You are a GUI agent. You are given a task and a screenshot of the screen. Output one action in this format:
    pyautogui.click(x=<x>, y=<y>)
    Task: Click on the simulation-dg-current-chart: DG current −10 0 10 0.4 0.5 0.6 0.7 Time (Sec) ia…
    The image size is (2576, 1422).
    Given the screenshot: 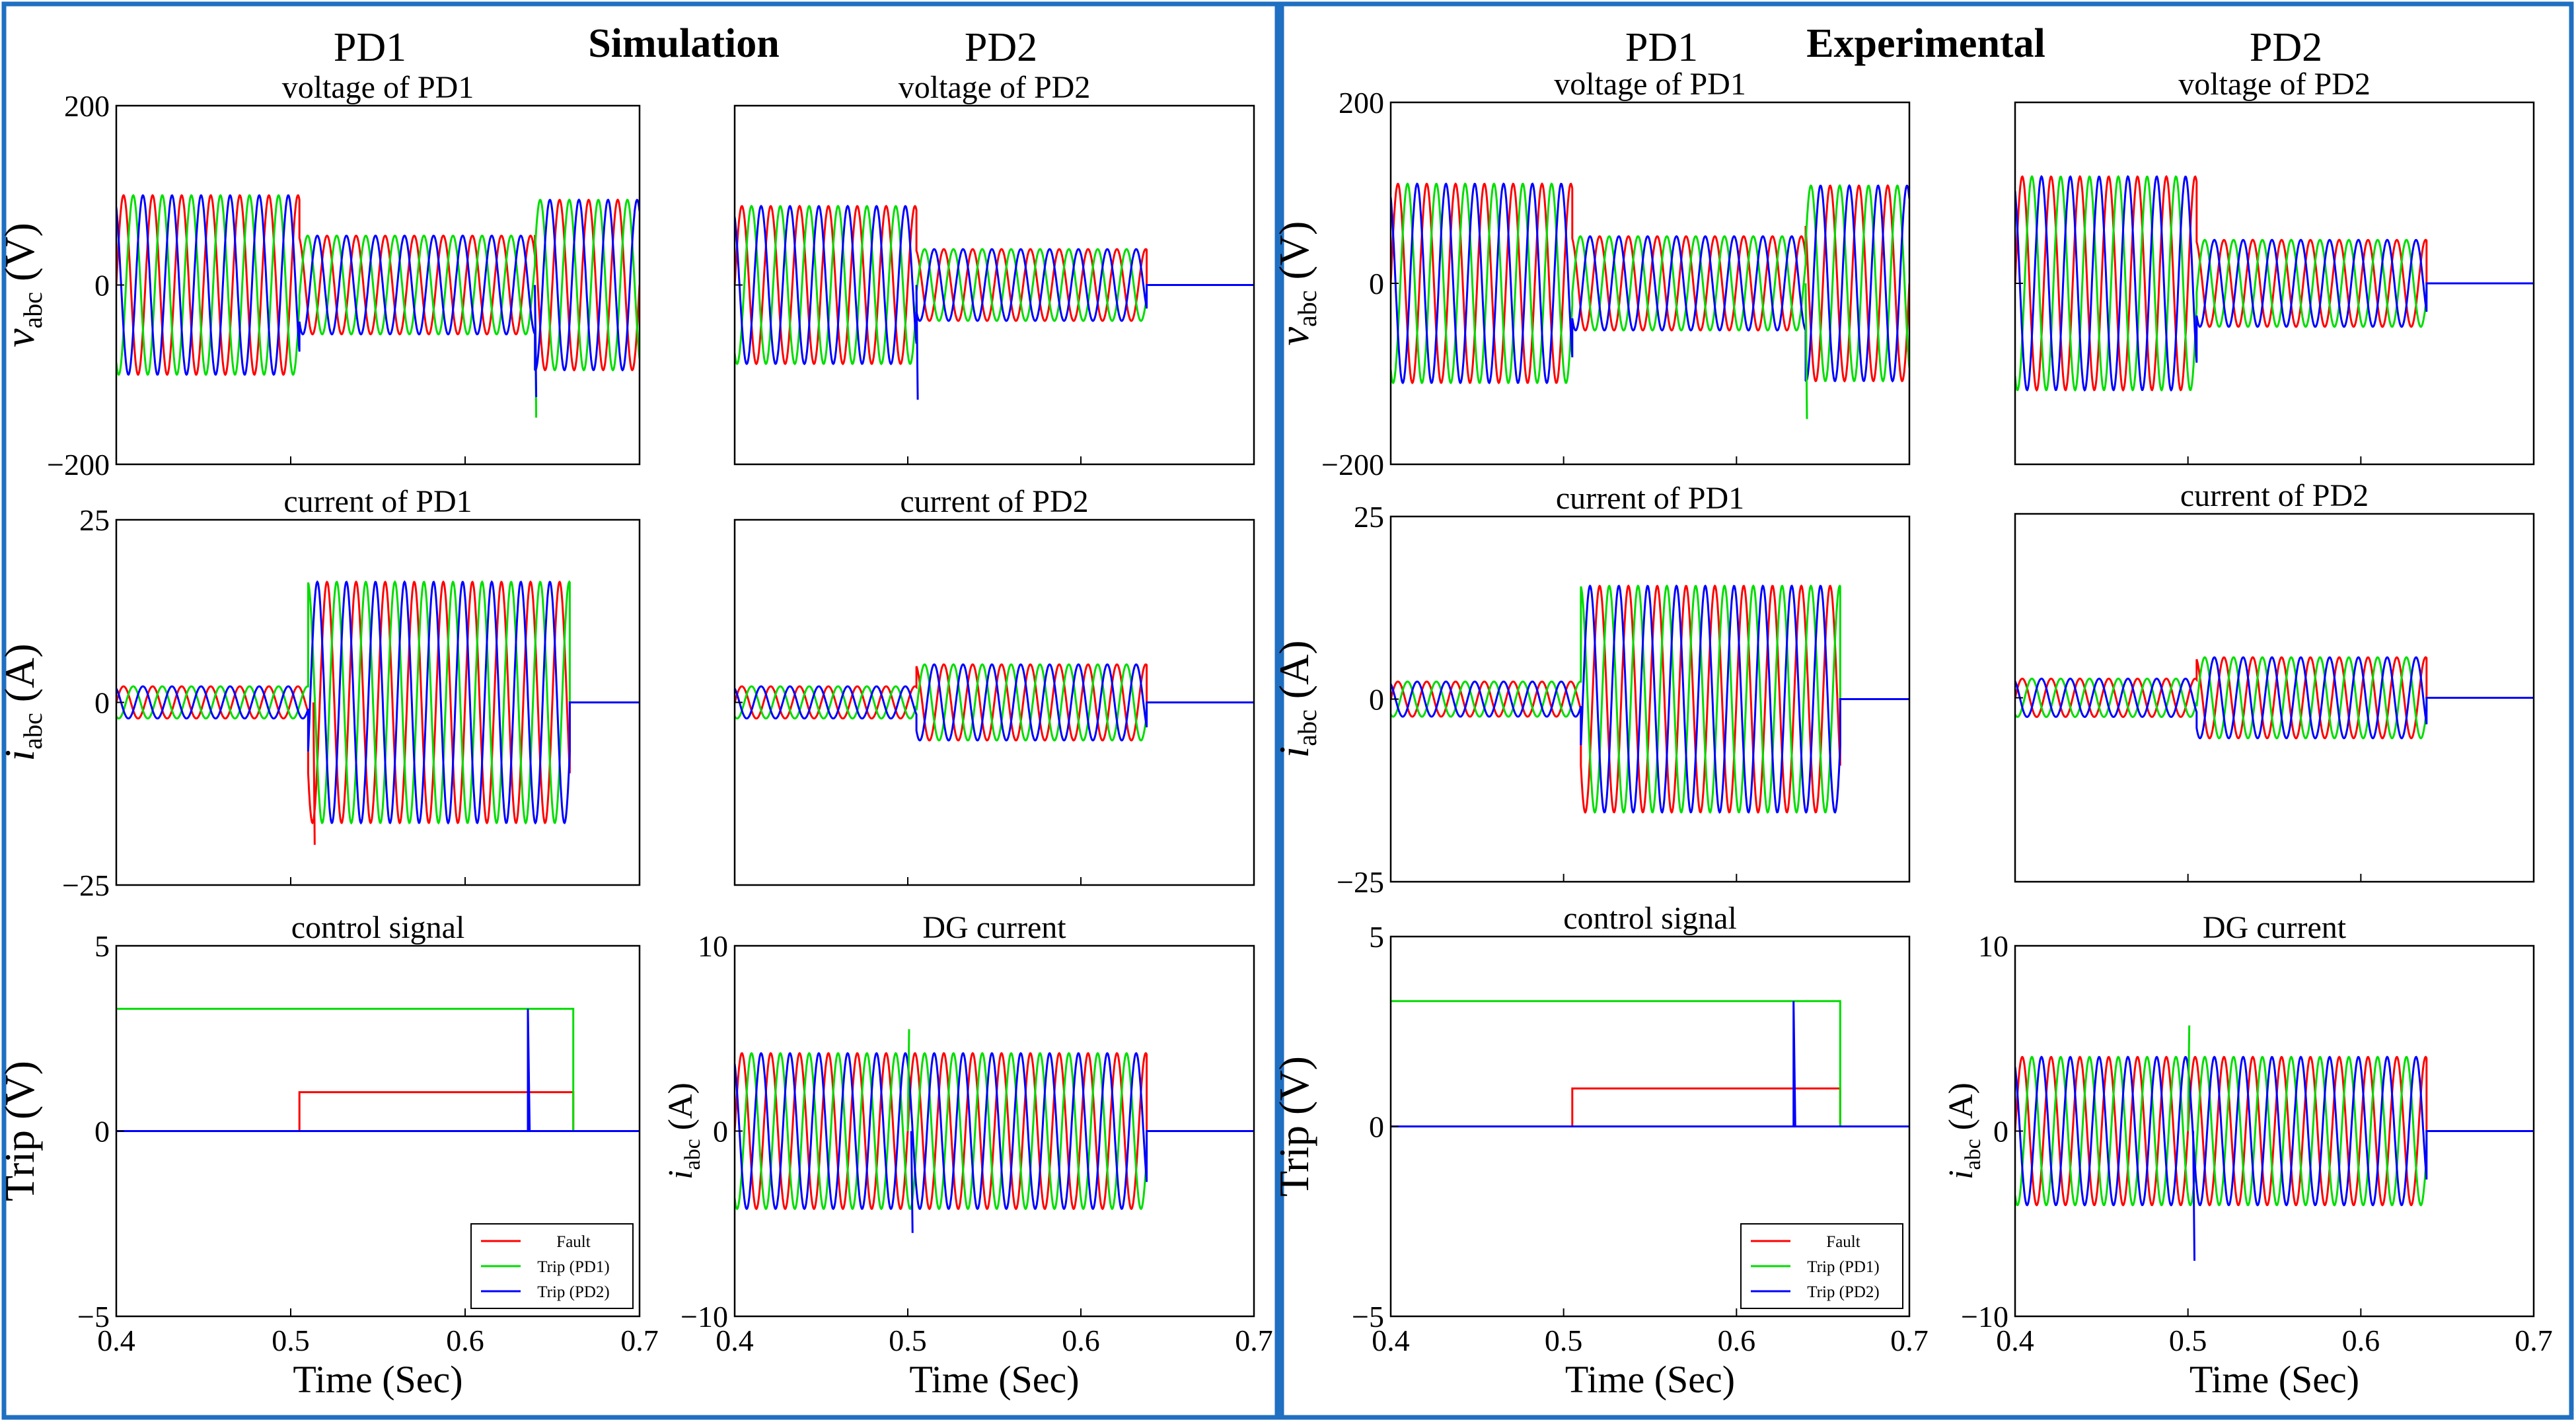 What is the action you would take?
    pyautogui.click(x=967, y=1155)
    